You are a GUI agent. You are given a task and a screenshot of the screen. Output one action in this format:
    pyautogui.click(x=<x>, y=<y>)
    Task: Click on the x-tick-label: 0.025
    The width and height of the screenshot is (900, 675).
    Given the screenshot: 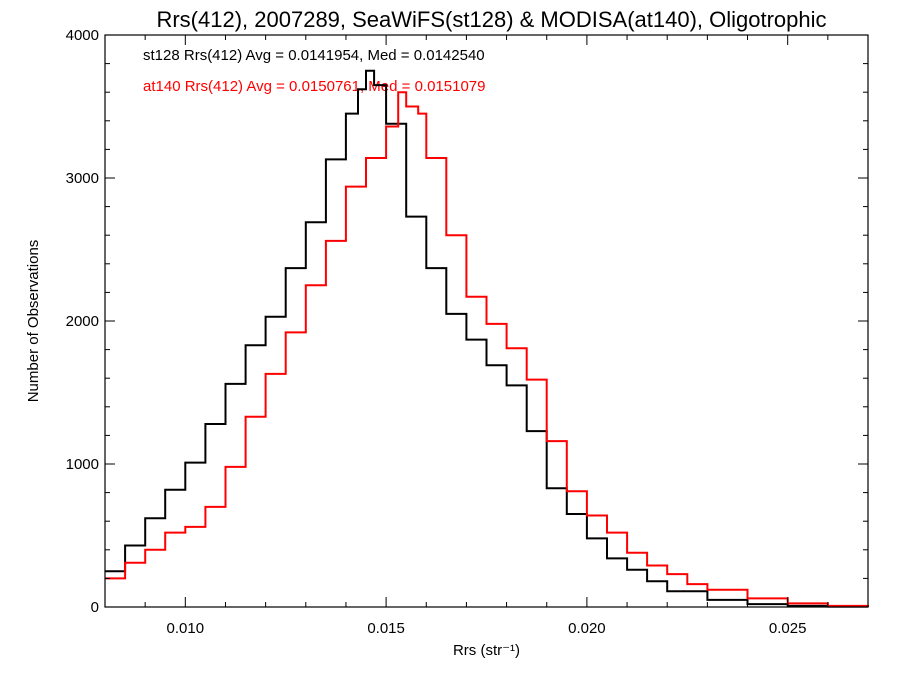 What is the action you would take?
    pyautogui.click(x=788, y=628)
    